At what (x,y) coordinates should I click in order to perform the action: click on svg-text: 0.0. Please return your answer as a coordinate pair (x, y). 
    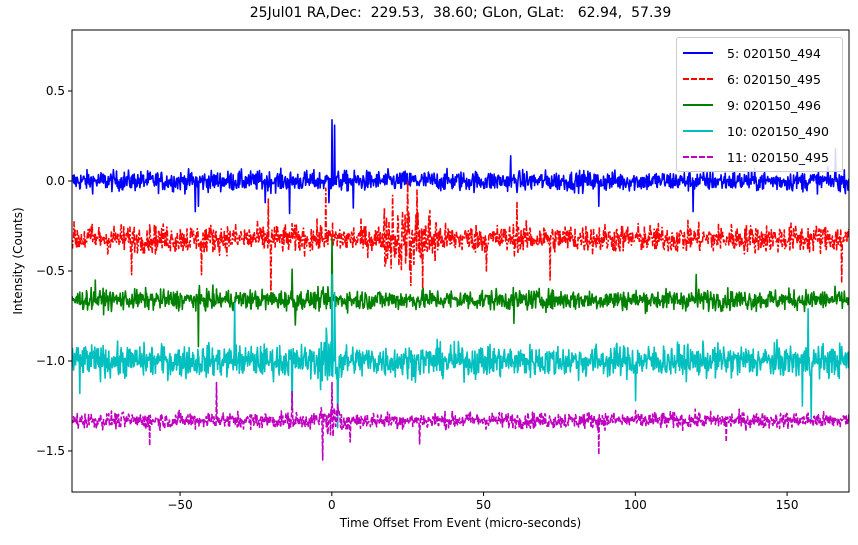
    Looking at the image, I should click on (55, 181).